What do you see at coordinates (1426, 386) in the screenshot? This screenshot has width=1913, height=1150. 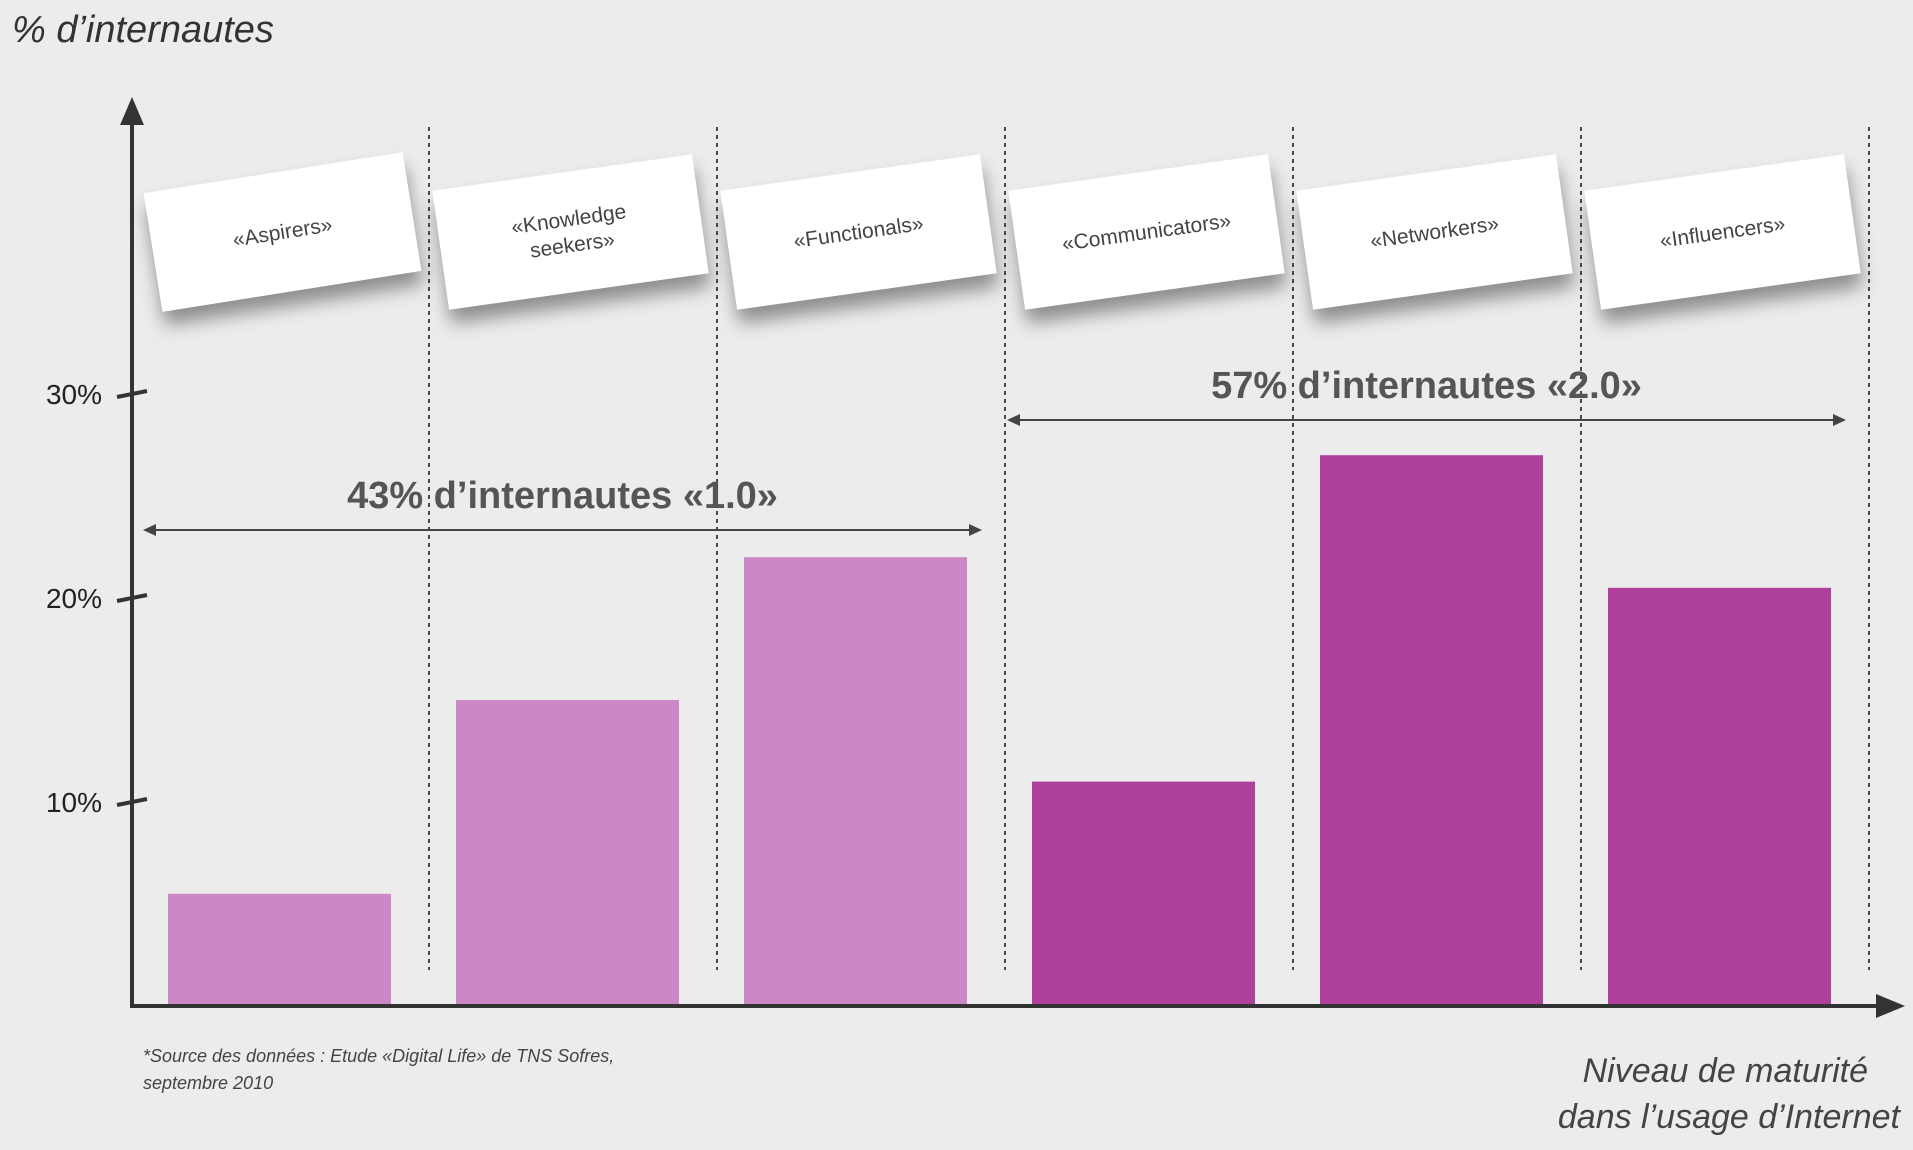 I see `range-label-2: 57% d’internautes «2.0»` at bounding box center [1426, 386].